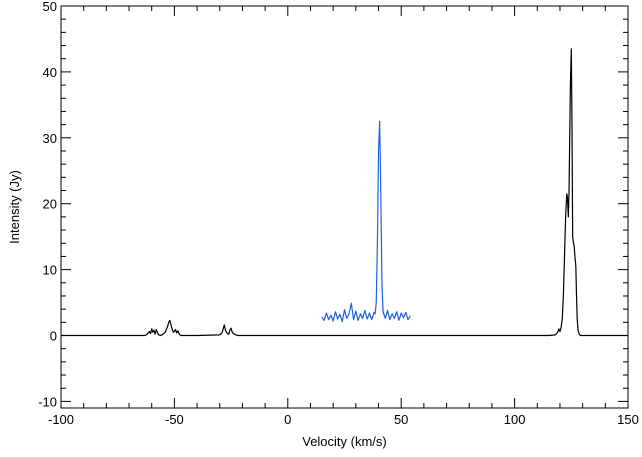  What do you see at coordinates (50, 72) in the screenshot?
I see `y-tick-label: 40` at bounding box center [50, 72].